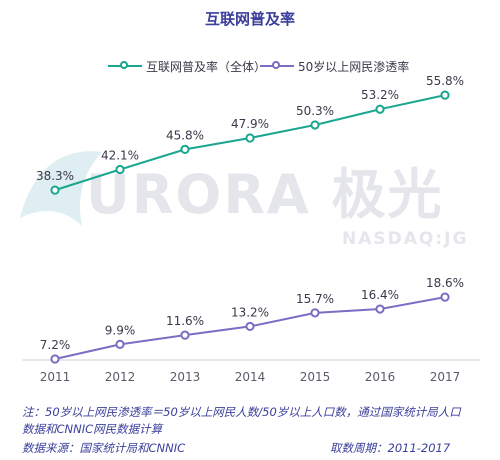 This screenshot has width=500, height=460. What do you see at coordinates (249, 19) in the screenshot?
I see `chart-title: 互联网普及率` at bounding box center [249, 19].